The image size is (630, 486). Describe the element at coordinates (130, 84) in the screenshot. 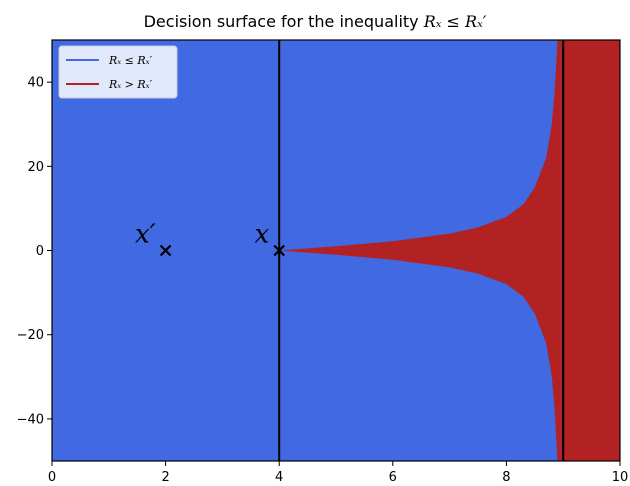

I see `legend-label-2: Rₓ > Rₓ′` at that location.